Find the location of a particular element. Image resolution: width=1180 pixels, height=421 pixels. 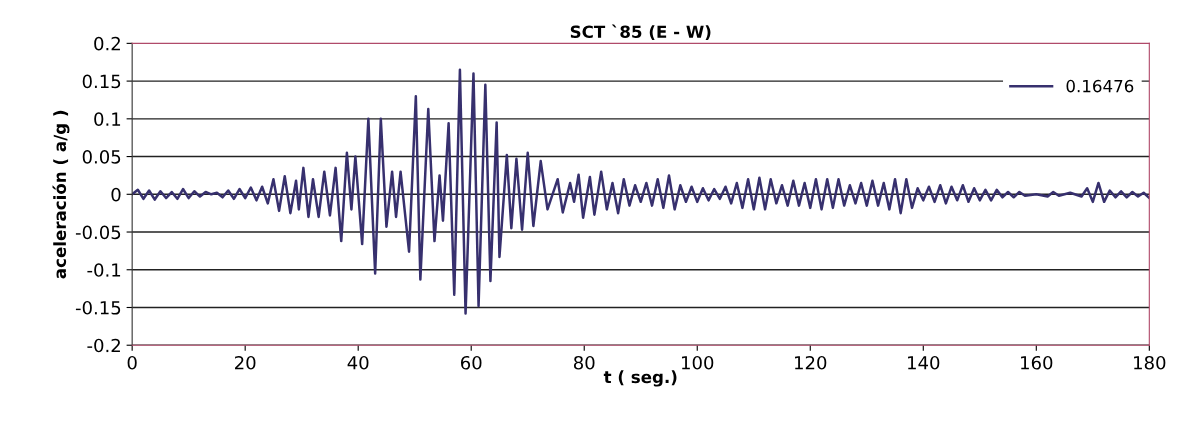

x-tick-label: 100 is located at coordinates (698, 362).